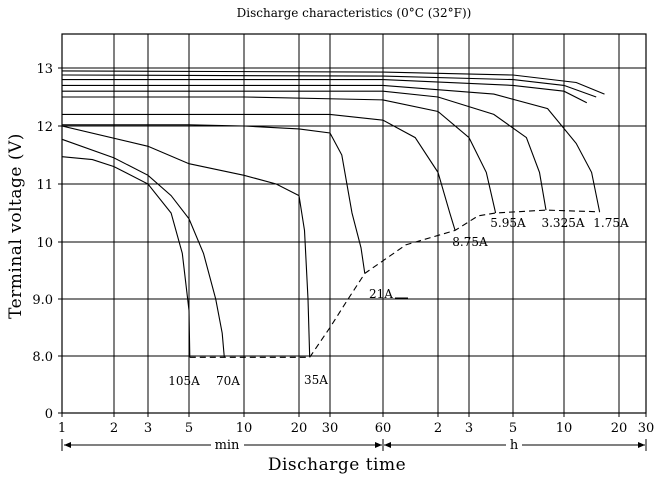 This screenshot has width=657, height=478. Describe the element at coordinates (354, 13) in the screenshot. I see `chart-title: Discharge characteristics (0°C (32°F))` at that location.